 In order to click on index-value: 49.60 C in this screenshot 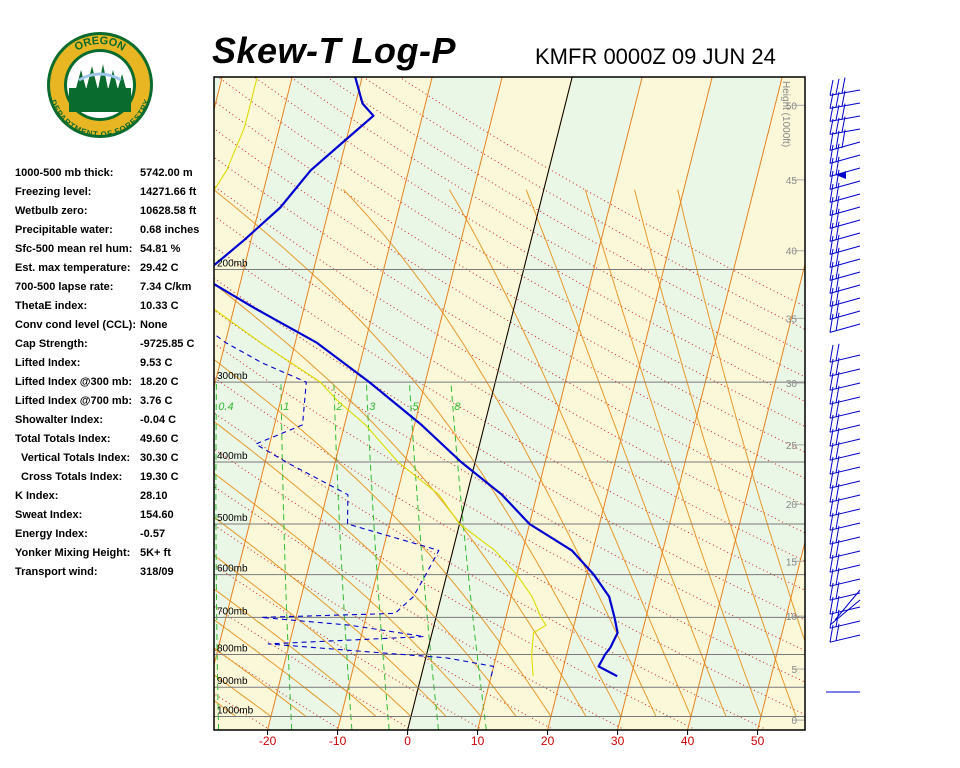, I will do `click(159, 439)`.